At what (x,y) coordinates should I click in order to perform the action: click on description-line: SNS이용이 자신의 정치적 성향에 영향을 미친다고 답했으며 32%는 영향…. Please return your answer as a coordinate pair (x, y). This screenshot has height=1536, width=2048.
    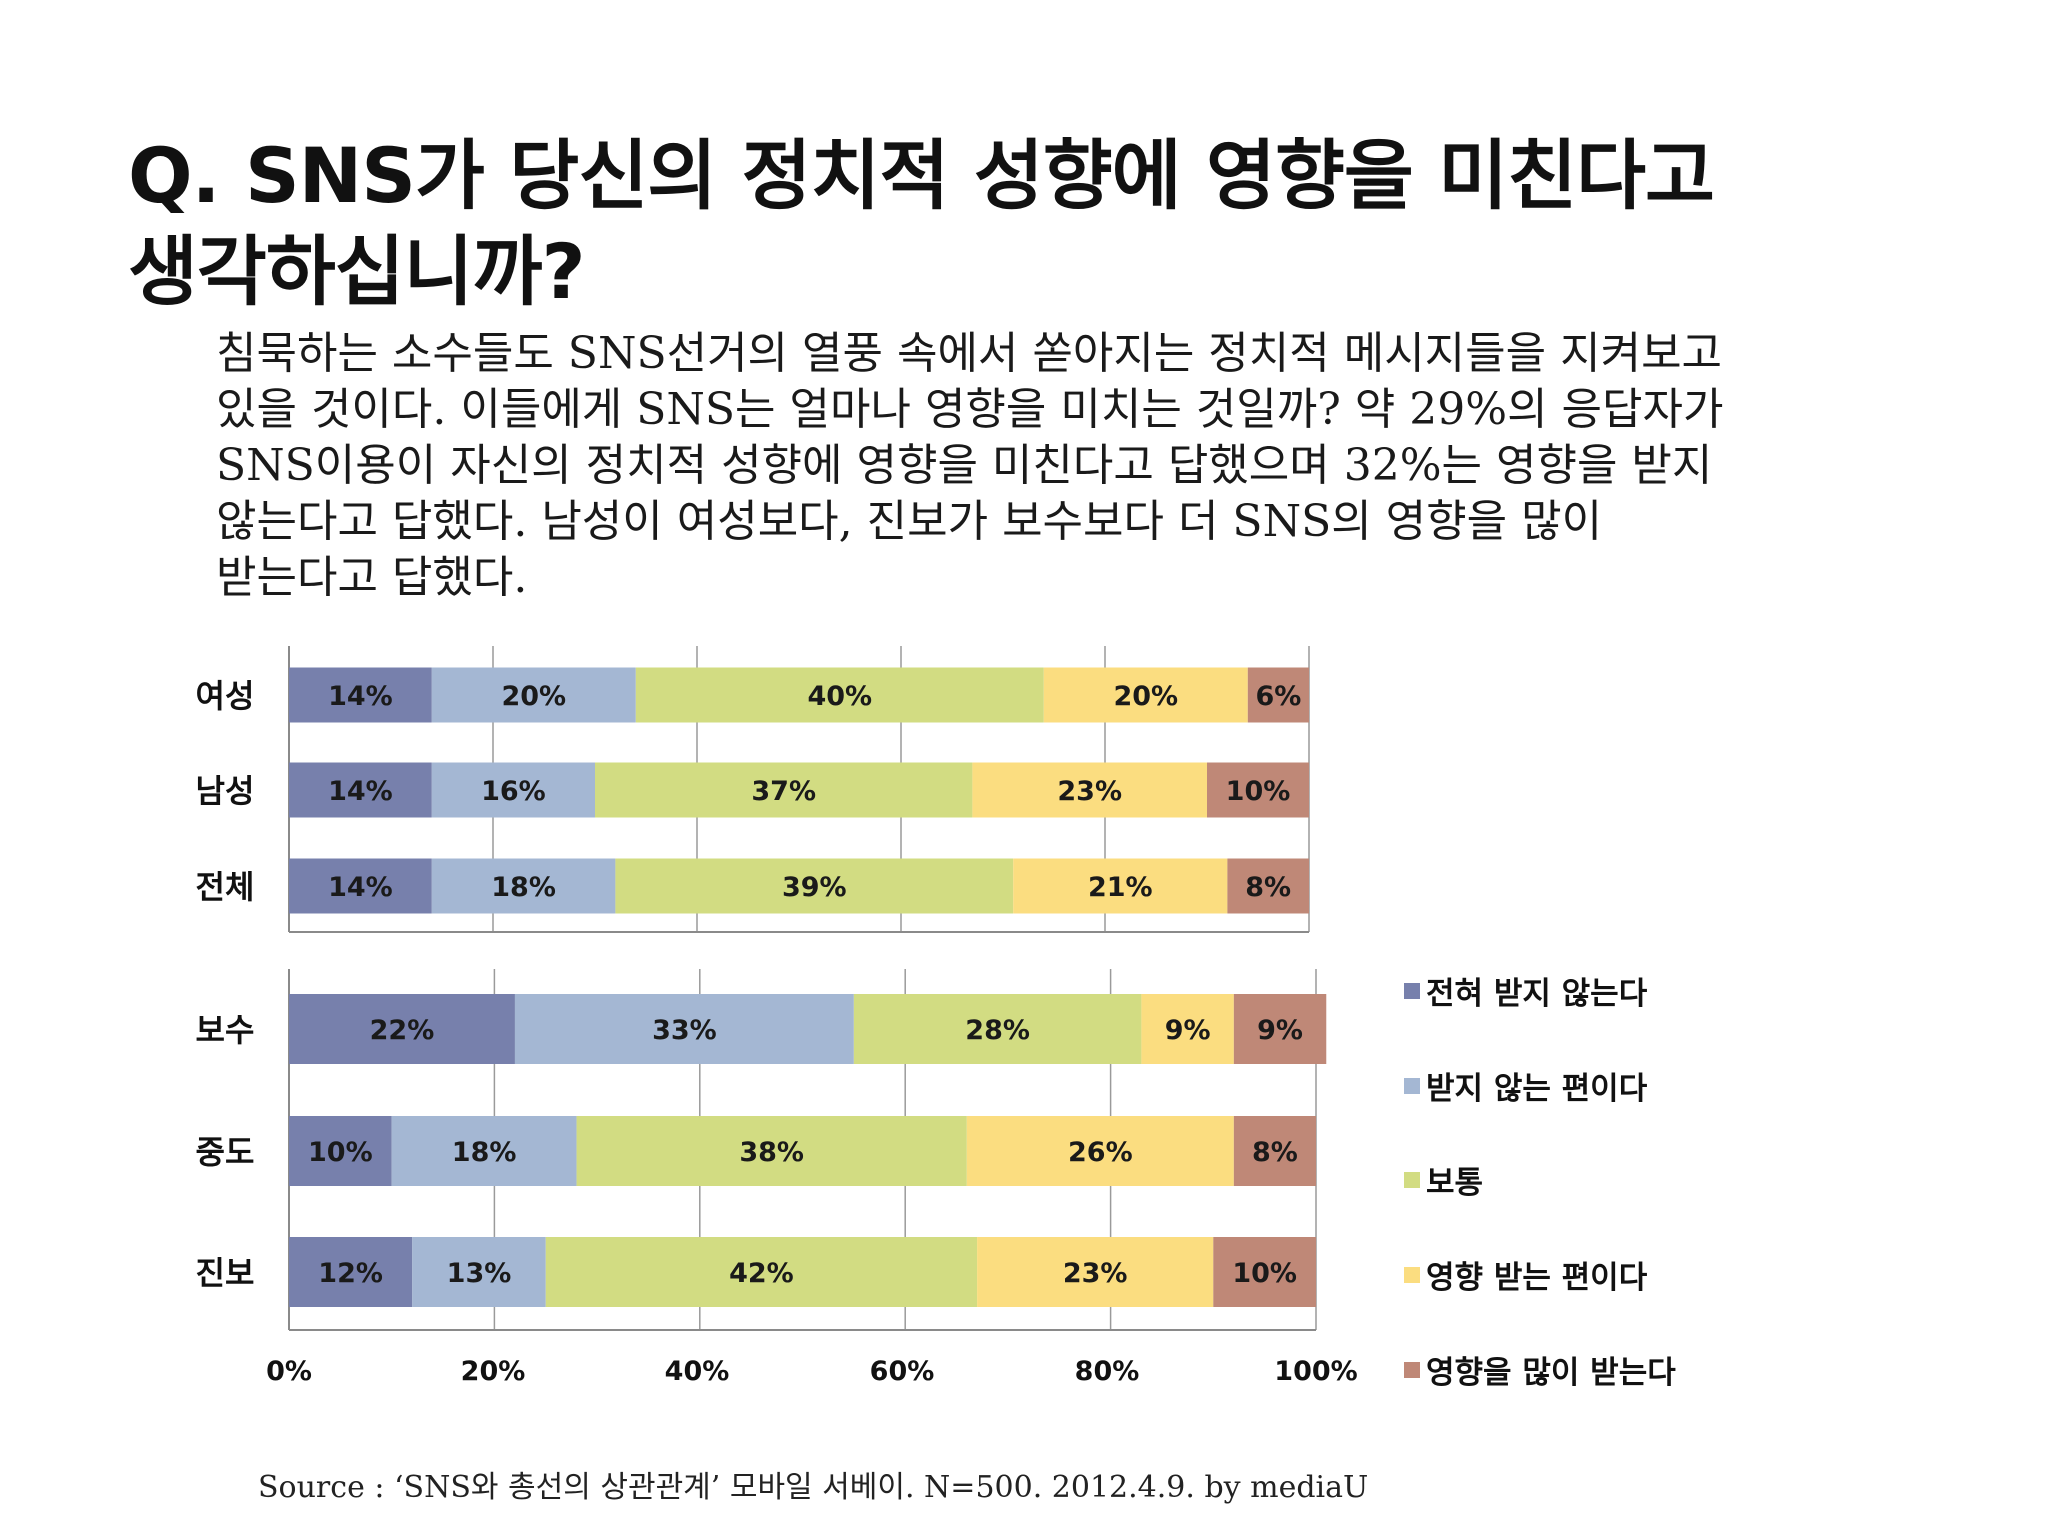
    Looking at the image, I should click on (964, 465).